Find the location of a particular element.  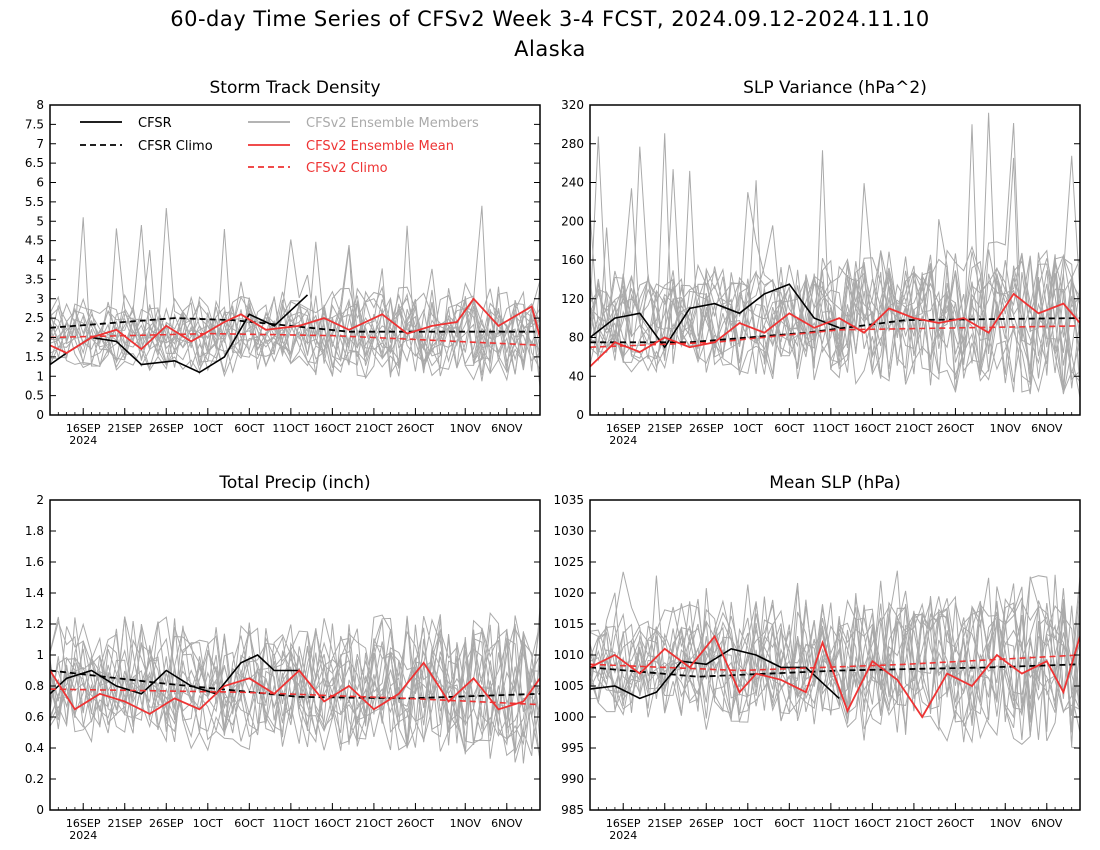

y-tick-label: 5.5 is located at coordinates (34, 202).